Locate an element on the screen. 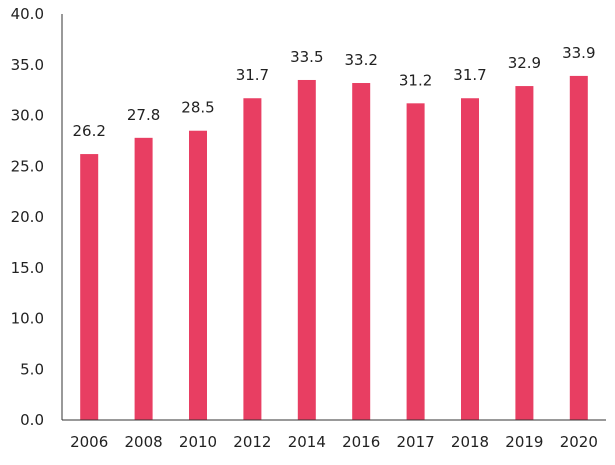 The height and width of the screenshot is (465, 615). y-tick-label: 30.0 is located at coordinates (27, 116).